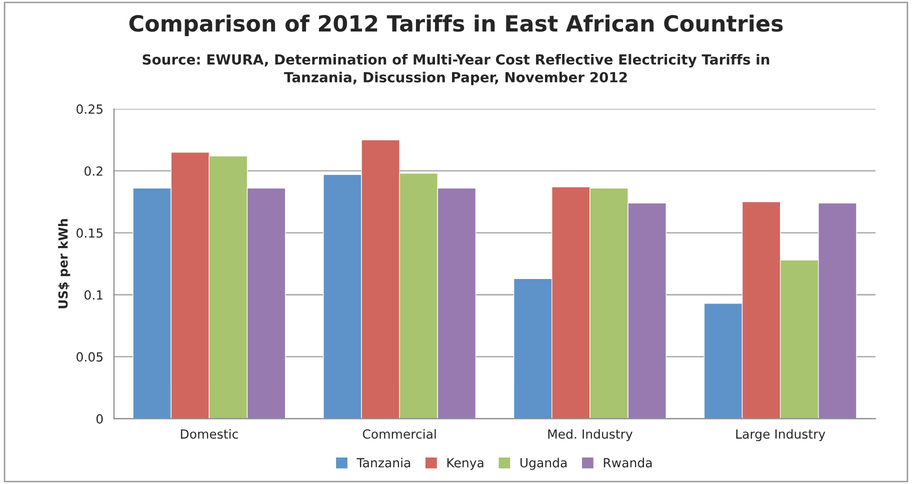  Describe the element at coordinates (209, 434) in the screenshot. I see `x-tick-label: Domestic` at that location.